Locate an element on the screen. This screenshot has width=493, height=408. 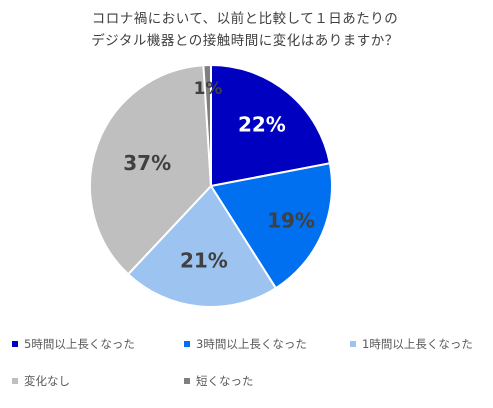
legend-item-no-change: 変化なし is located at coordinates (41, 381).